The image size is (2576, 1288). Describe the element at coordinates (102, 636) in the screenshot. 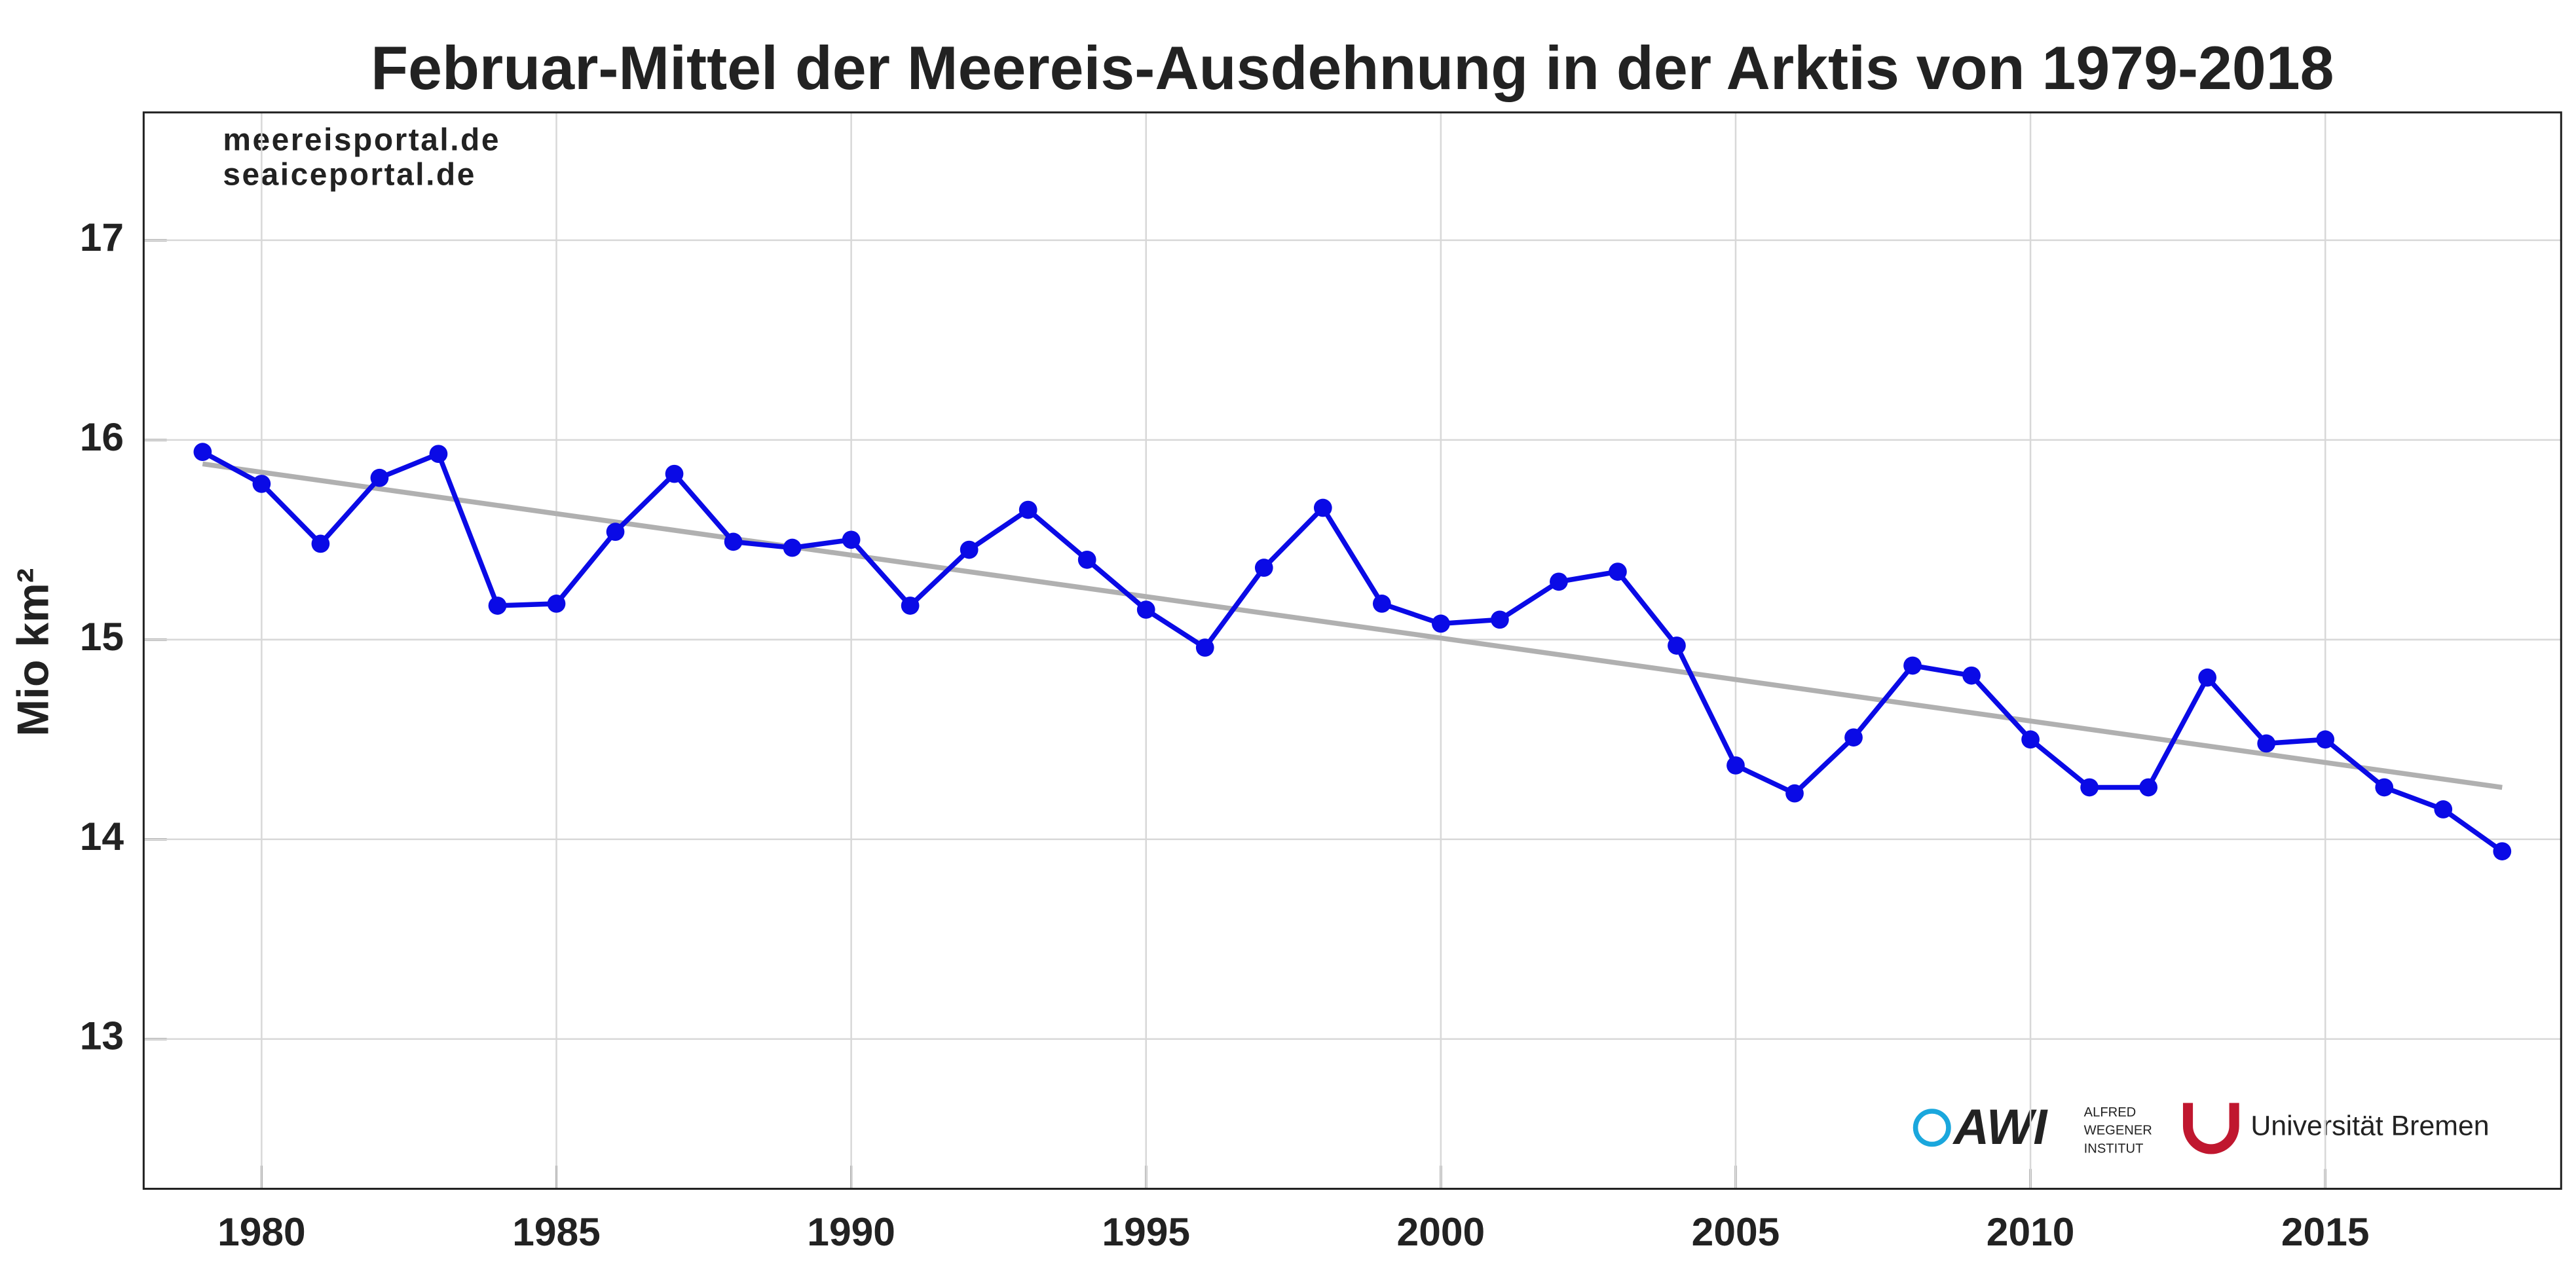

I see `y-tick-label: 15` at that location.